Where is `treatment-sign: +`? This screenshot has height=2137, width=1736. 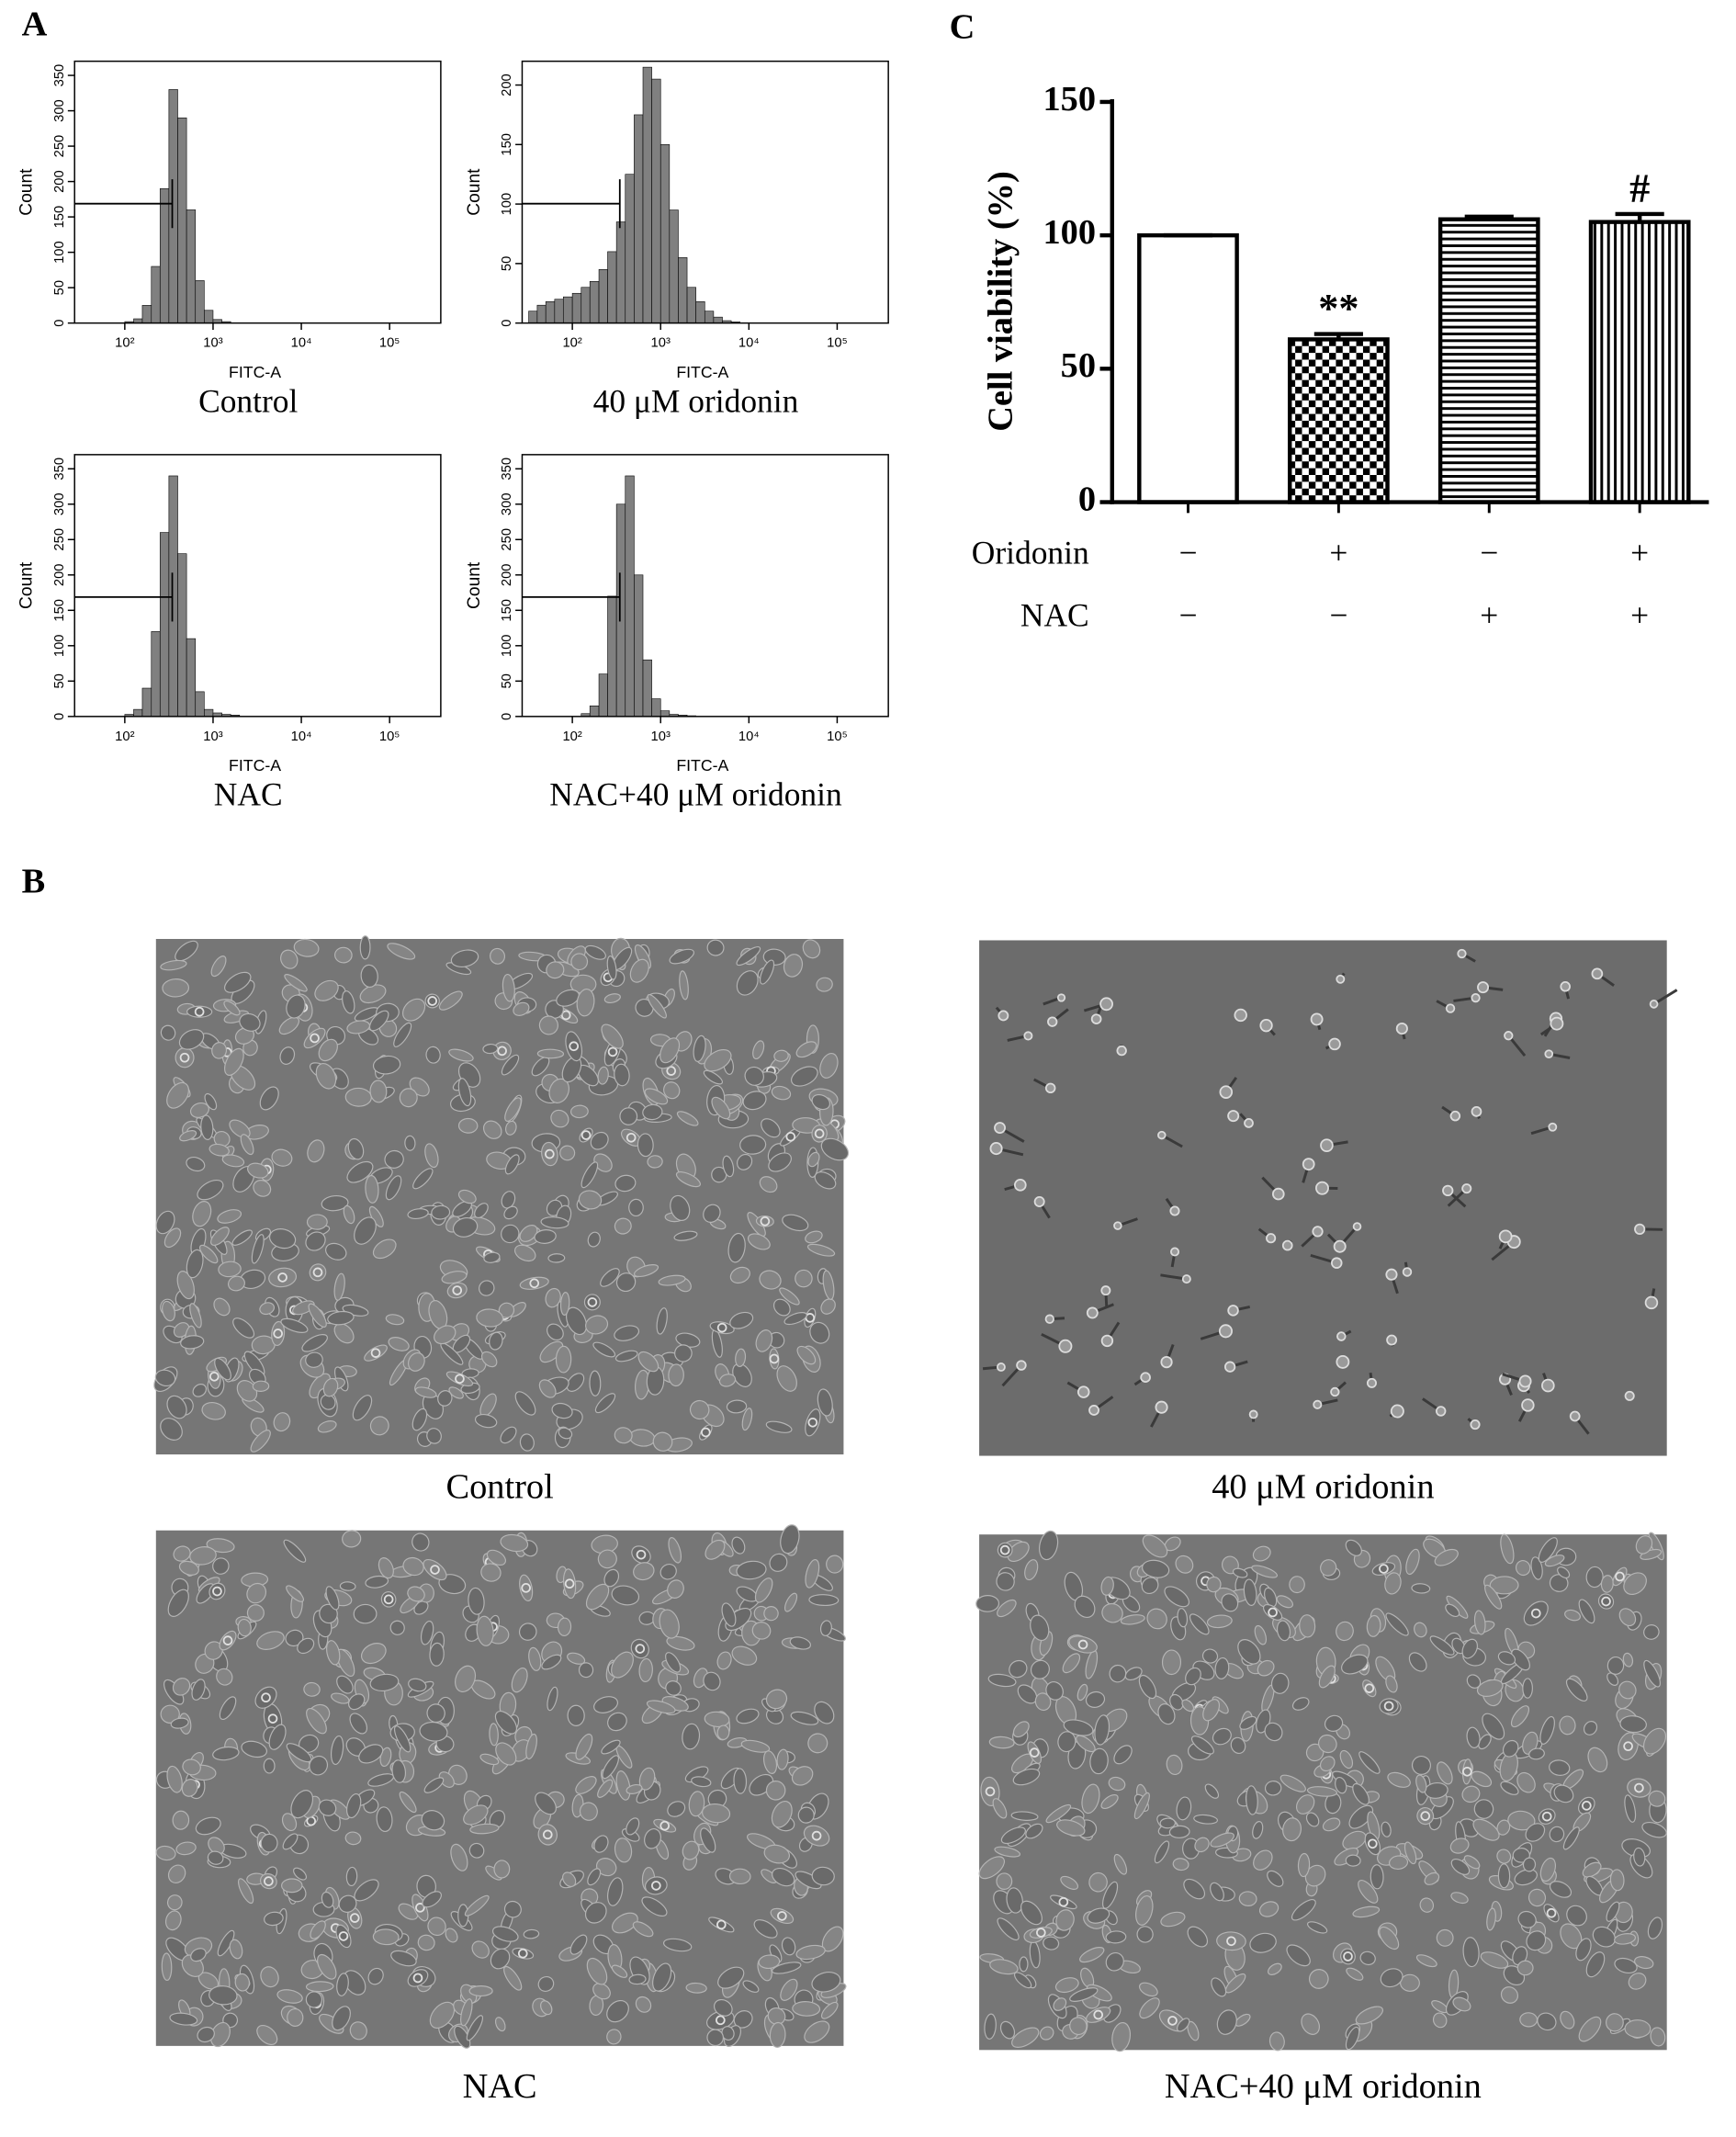 treatment-sign: + is located at coordinates (1338, 553).